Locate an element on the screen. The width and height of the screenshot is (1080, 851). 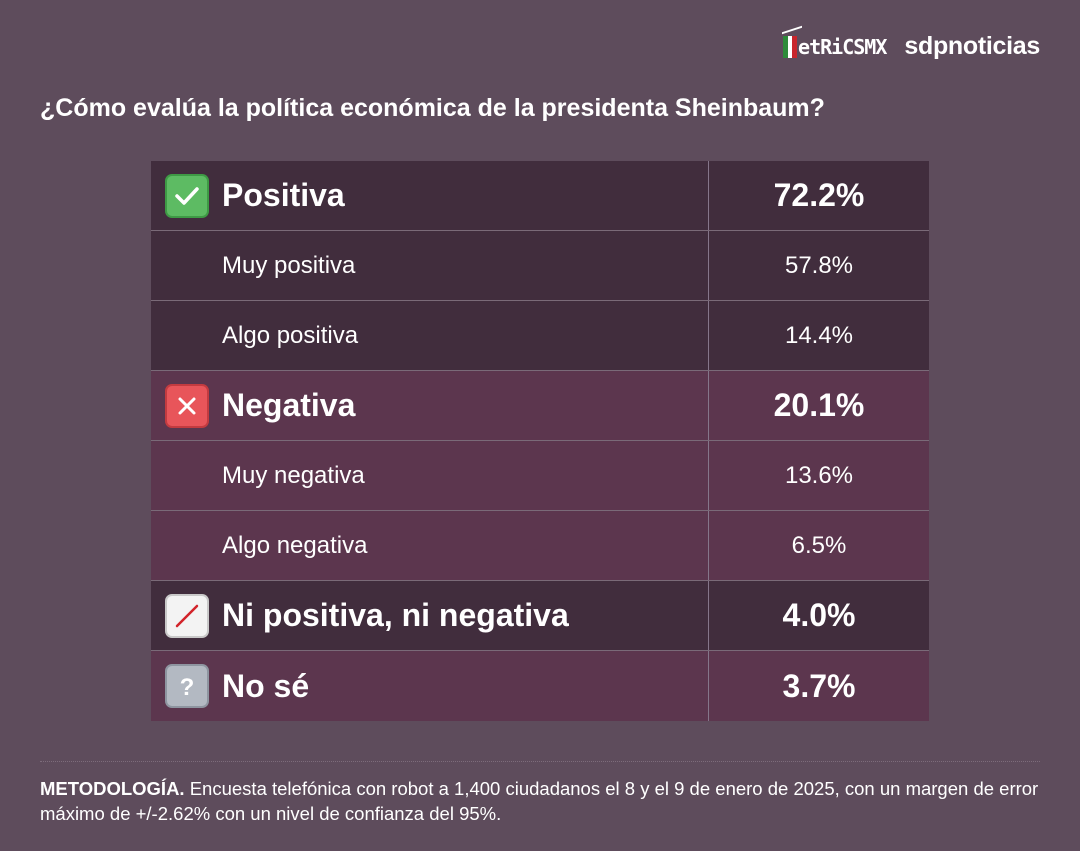
row-label: Muy negativa is located at coordinates (293, 475).